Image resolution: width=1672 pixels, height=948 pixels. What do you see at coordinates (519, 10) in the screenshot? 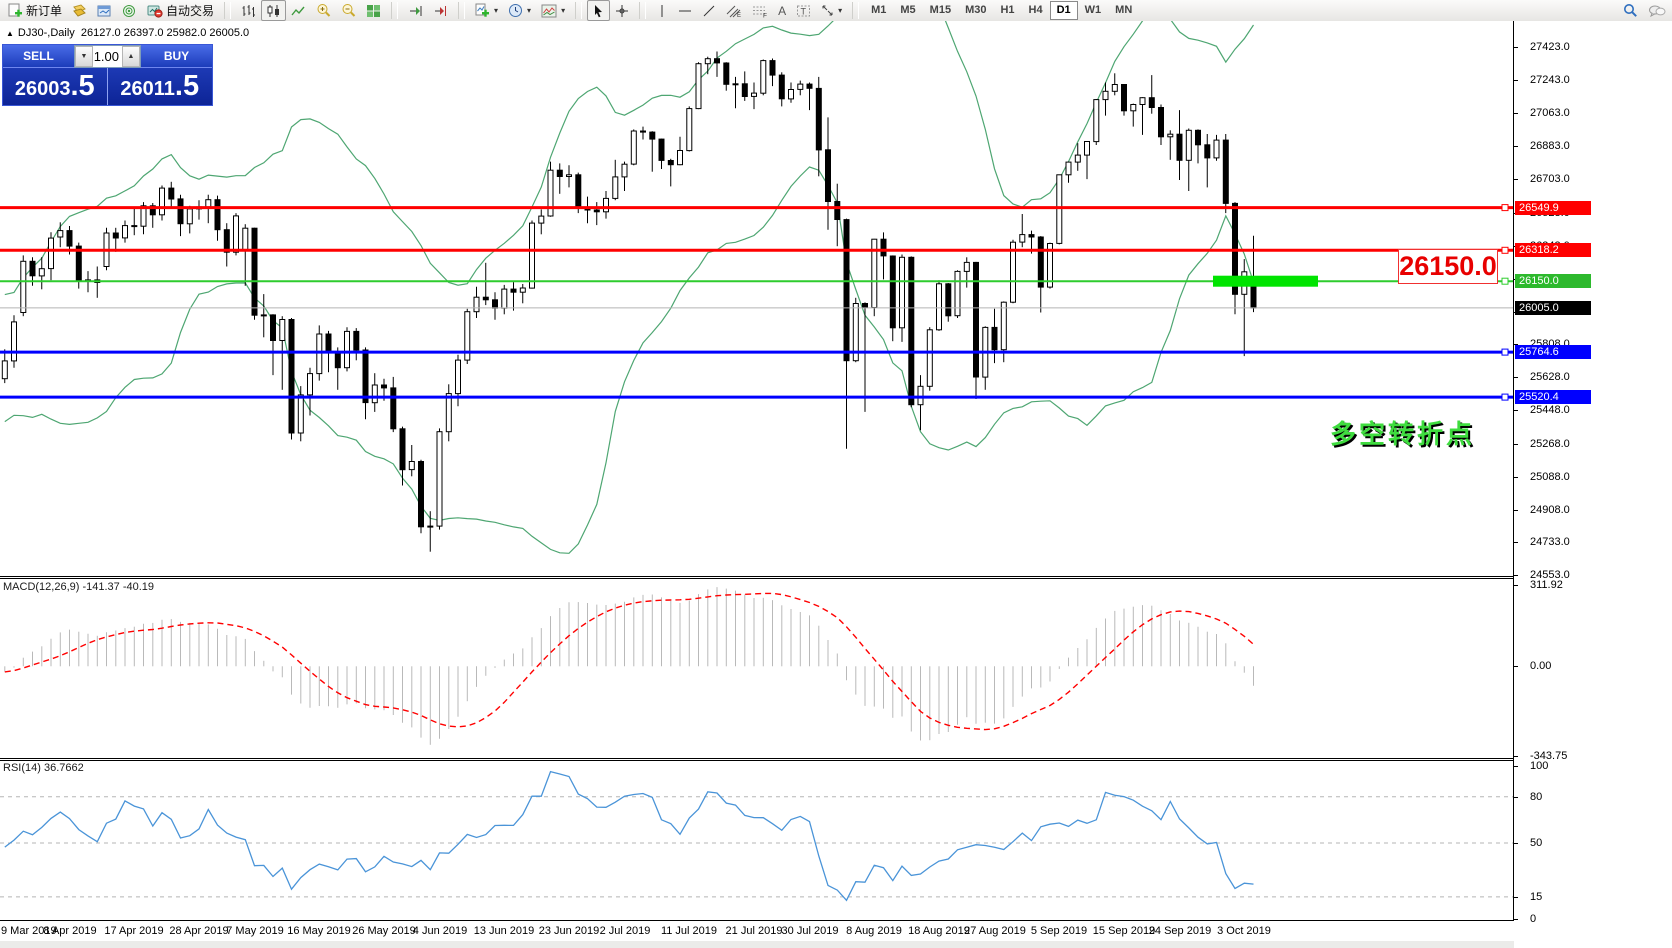
I see `periods-button: ▾` at bounding box center [519, 10].